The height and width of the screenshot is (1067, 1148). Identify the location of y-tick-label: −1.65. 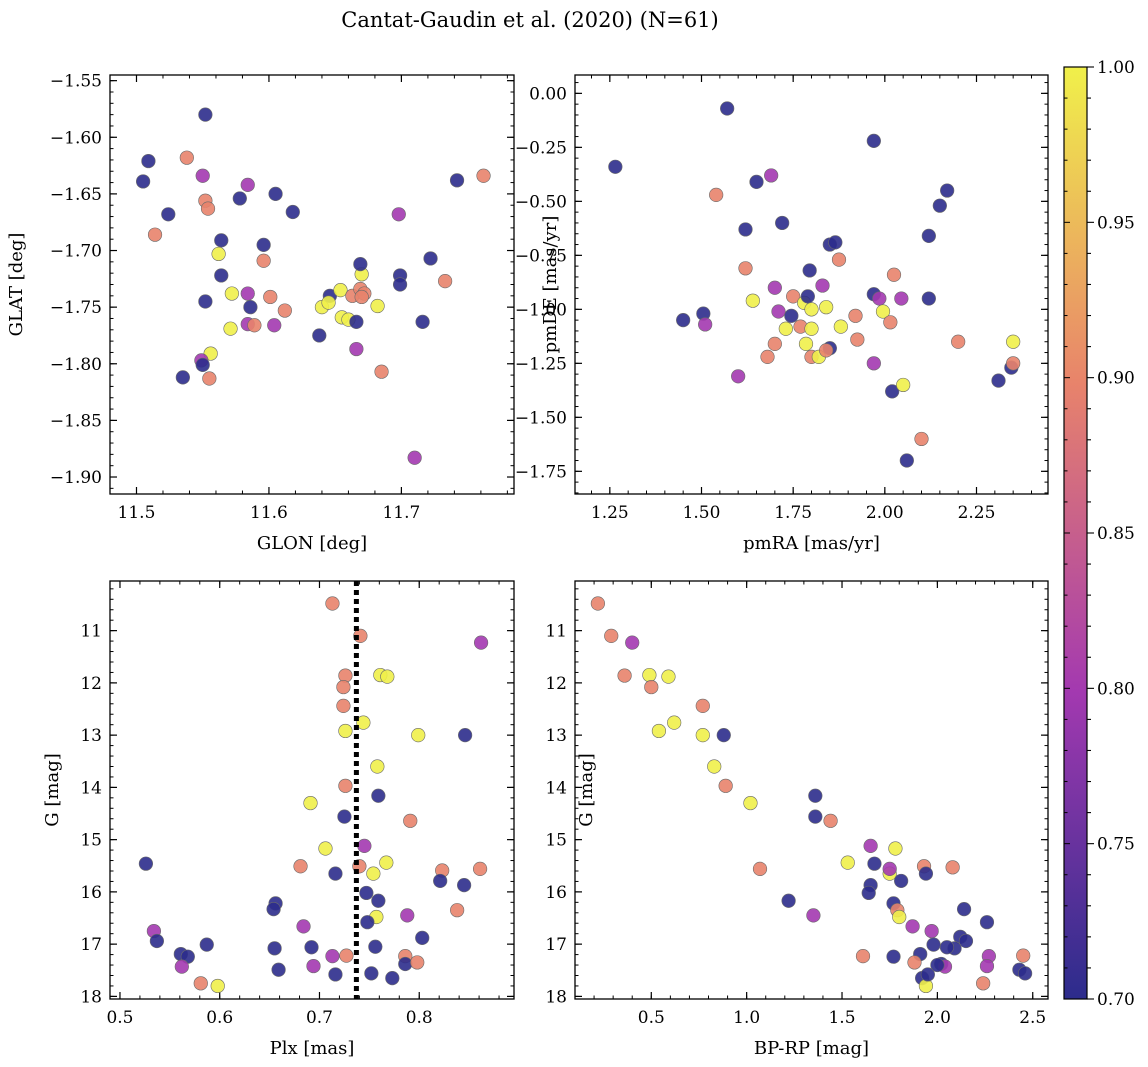
(76, 195).